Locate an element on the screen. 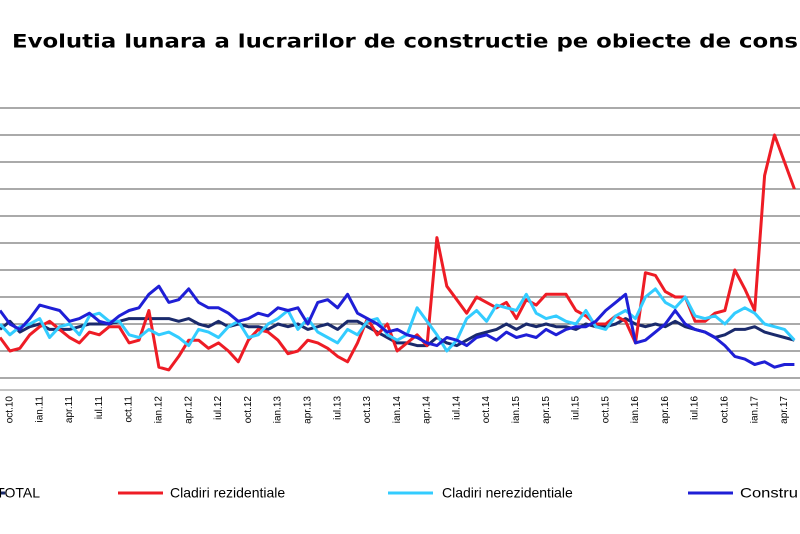 The width and height of the screenshot is (800, 534). x-tick-label: ian.11 is located at coordinates (39, 409).